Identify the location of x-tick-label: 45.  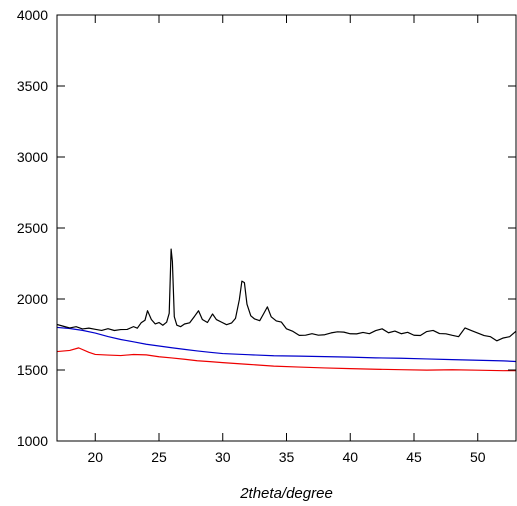
(414, 457).